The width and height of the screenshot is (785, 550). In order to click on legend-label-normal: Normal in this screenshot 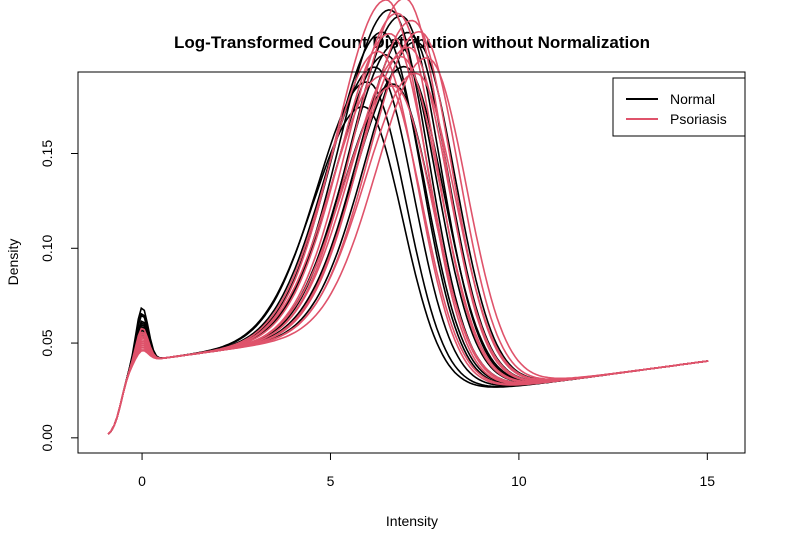, I will do `click(692, 99)`.